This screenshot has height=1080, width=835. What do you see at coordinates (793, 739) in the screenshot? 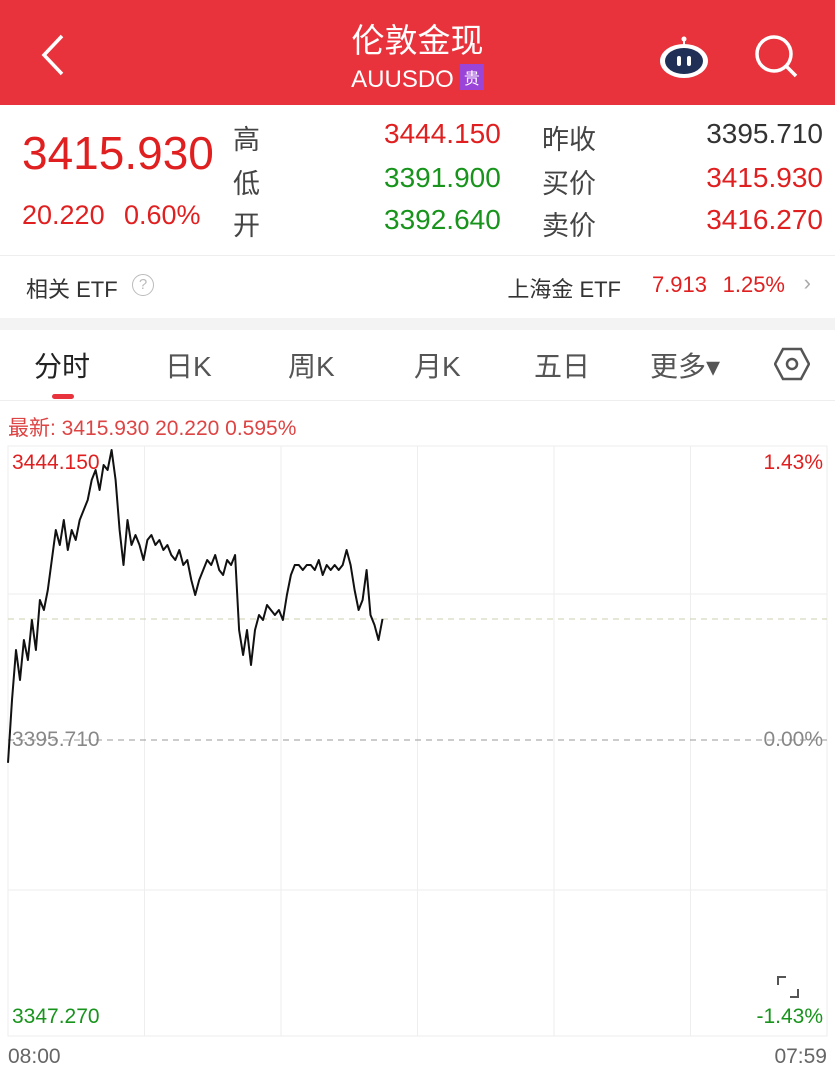
I see `y-pct-zero: 0.00%` at bounding box center [793, 739].